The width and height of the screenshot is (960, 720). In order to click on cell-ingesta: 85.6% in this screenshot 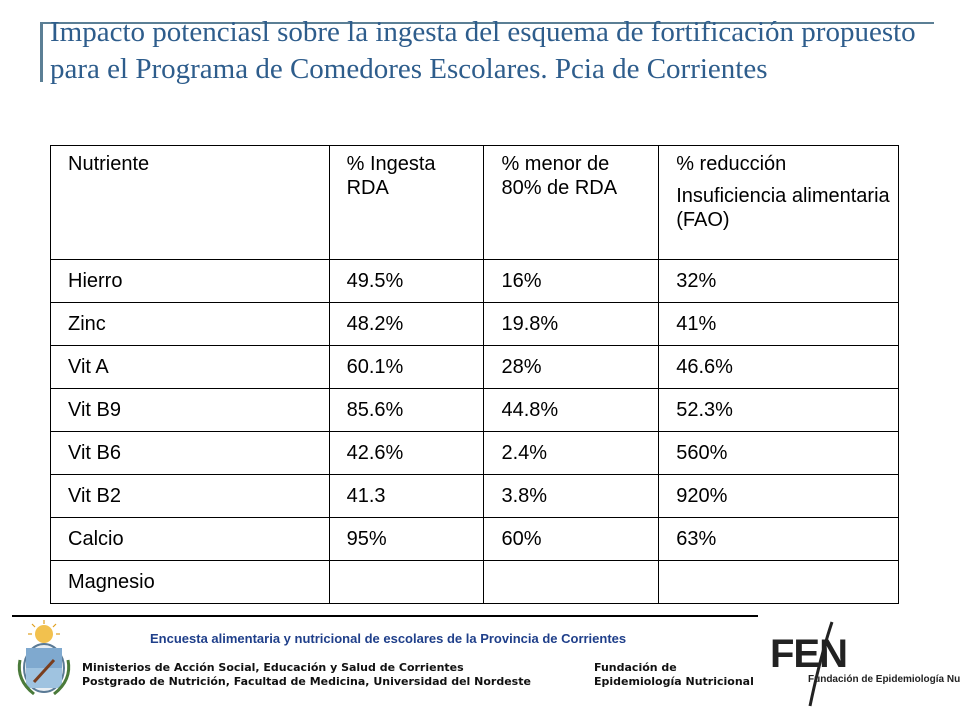, I will do `click(406, 410)`.